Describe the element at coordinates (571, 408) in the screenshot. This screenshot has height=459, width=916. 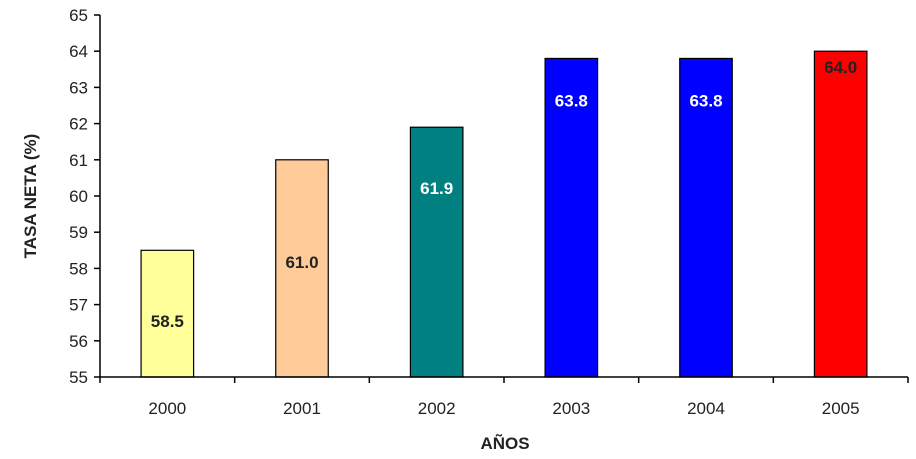
I see `x-tick-label: 2003` at that location.